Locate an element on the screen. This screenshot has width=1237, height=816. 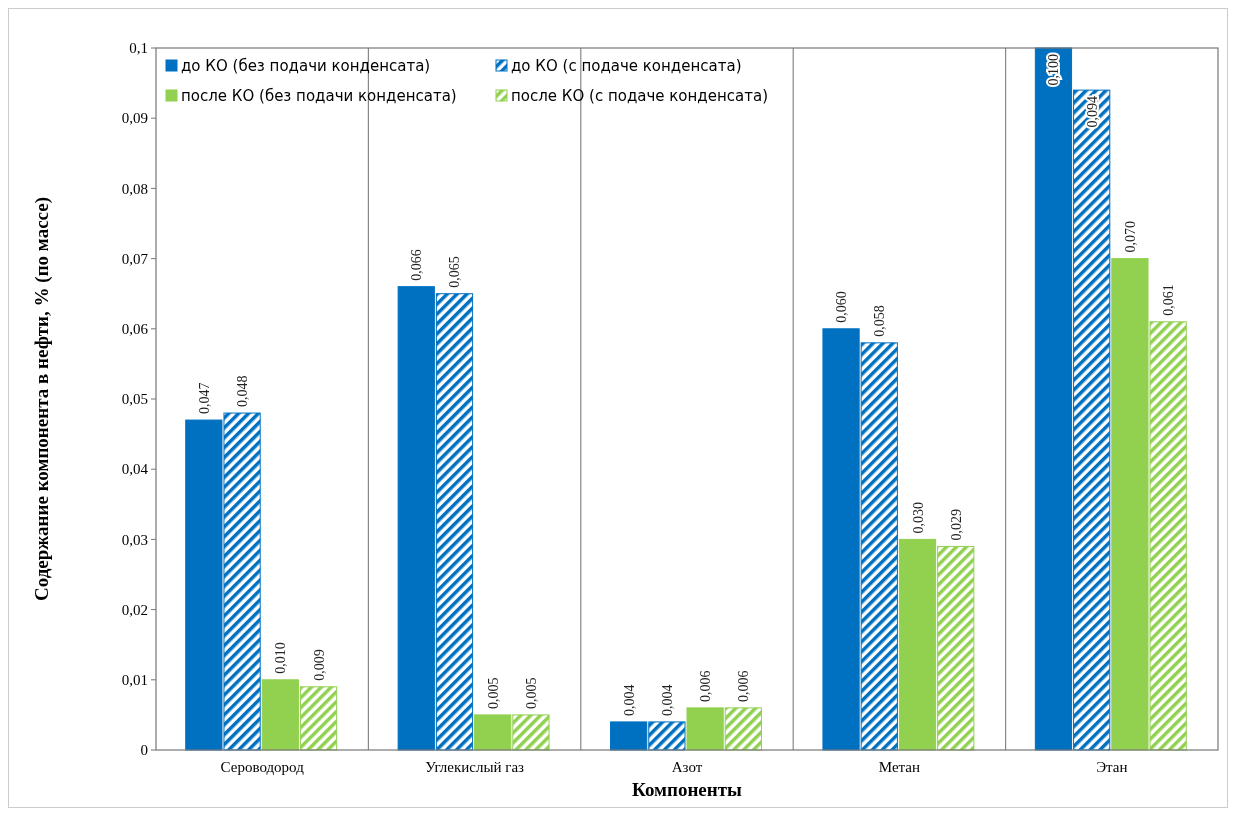
data-label: 0,058 is located at coordinates (880, 321).